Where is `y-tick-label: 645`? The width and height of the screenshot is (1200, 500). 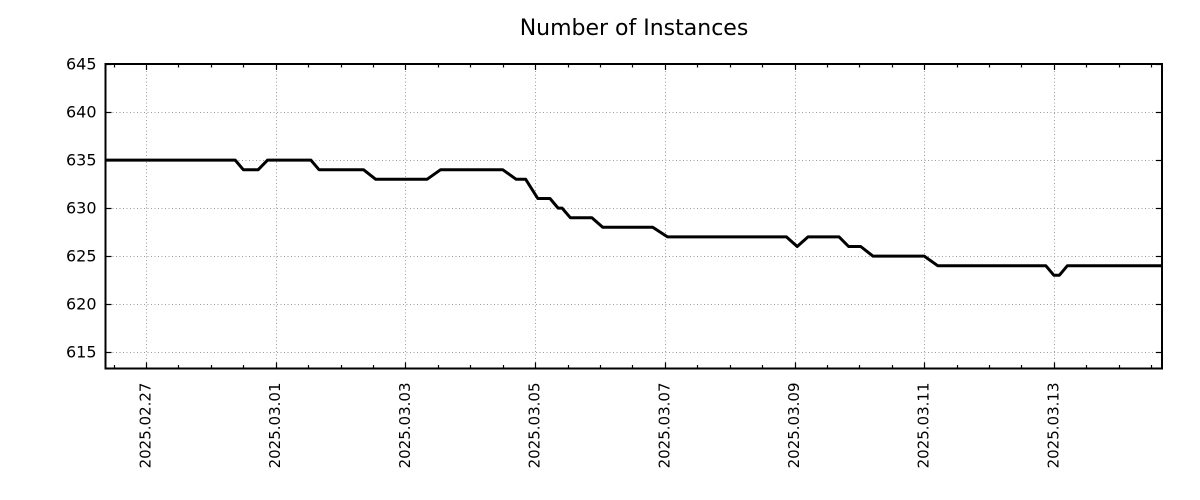
y-tick-label: 645 is located at coordinates (81, 64).